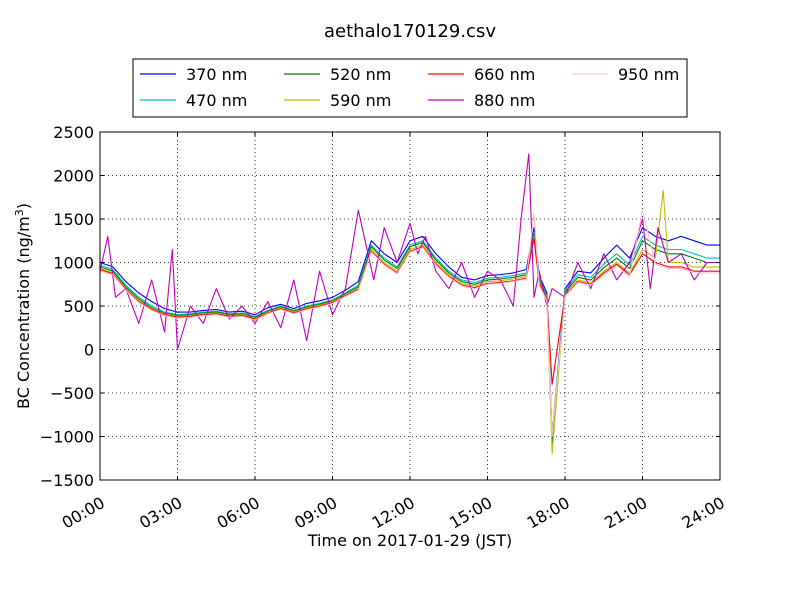  Describe the element at coordinates (67, 480) in the screenshot. I see `y-tick-label: −1500` at that location.